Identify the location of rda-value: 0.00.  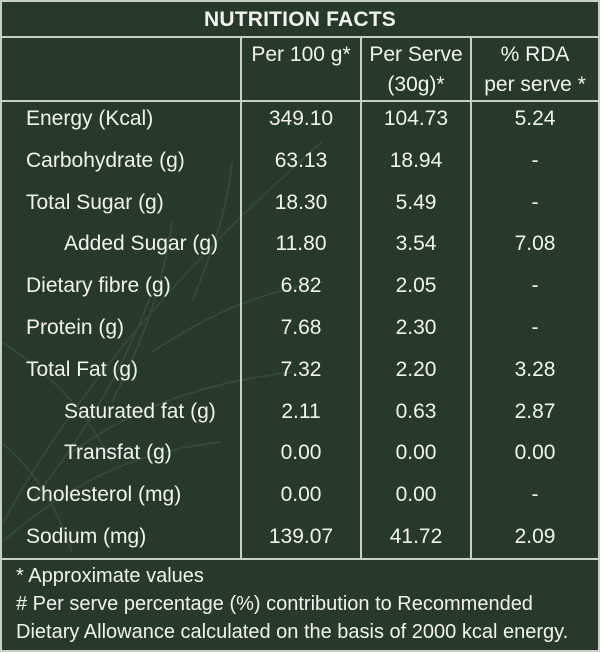
(535, 453).